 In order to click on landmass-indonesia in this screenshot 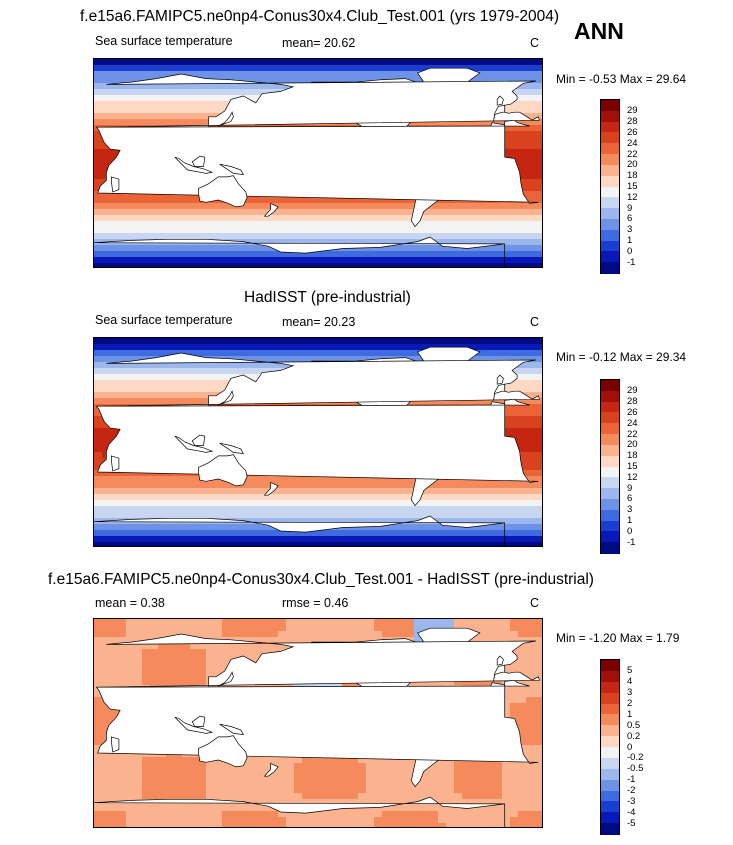, I will do `click(194, 165)`.